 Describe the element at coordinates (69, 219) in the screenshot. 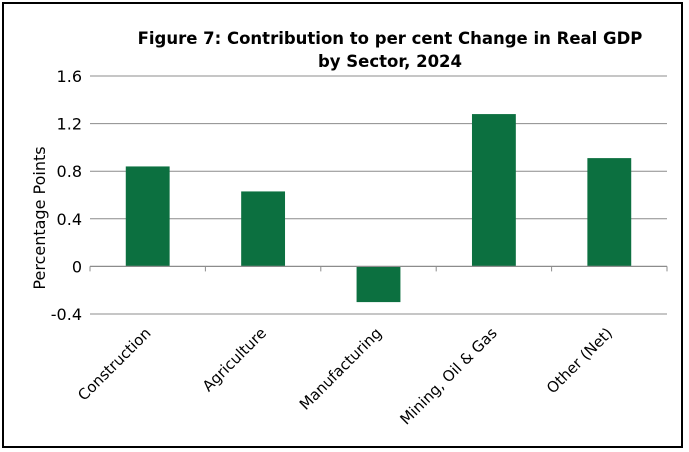

I see `y-tick-label: 0.4` at that location.